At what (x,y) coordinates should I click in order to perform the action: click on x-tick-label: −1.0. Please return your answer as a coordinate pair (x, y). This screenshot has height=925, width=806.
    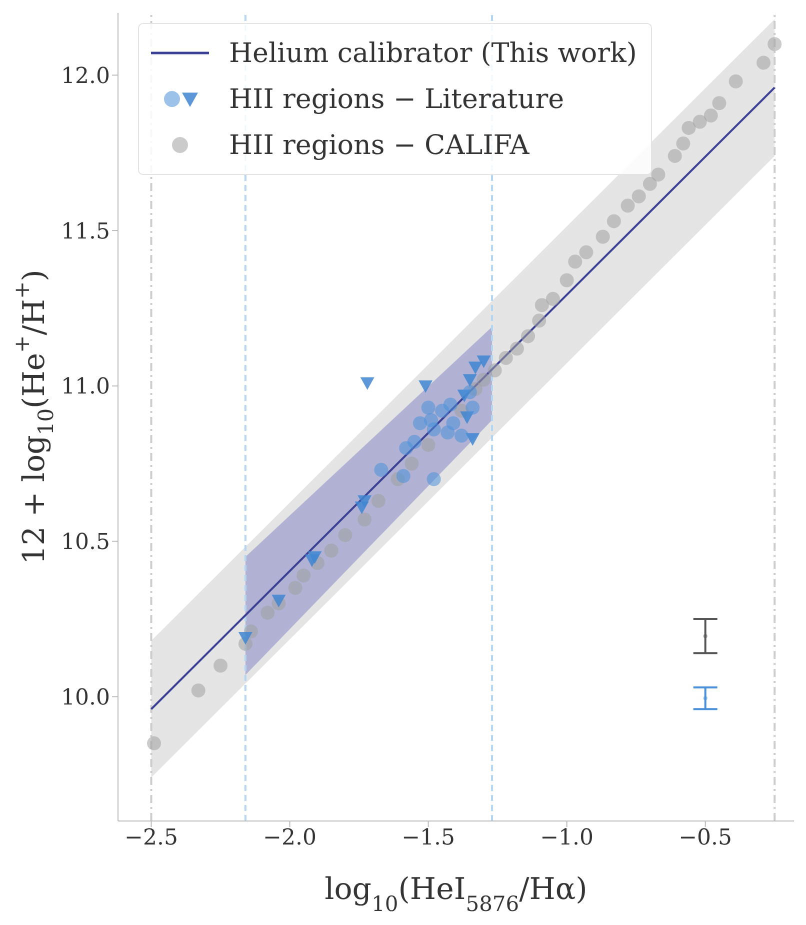
    Looking at the image, I should click on (567, 838).